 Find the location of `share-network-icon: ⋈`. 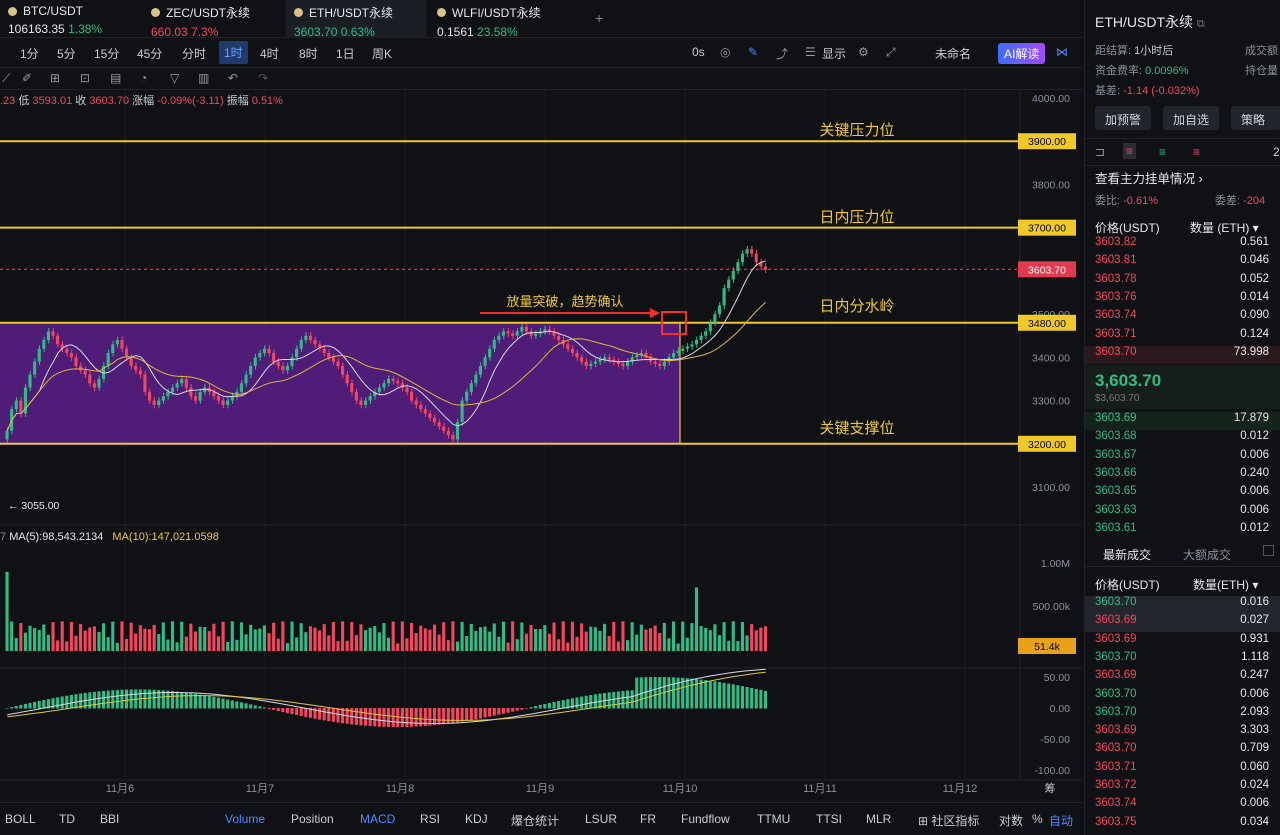

share-network-icon: ⋈ is located at coordinates (1062, 52).